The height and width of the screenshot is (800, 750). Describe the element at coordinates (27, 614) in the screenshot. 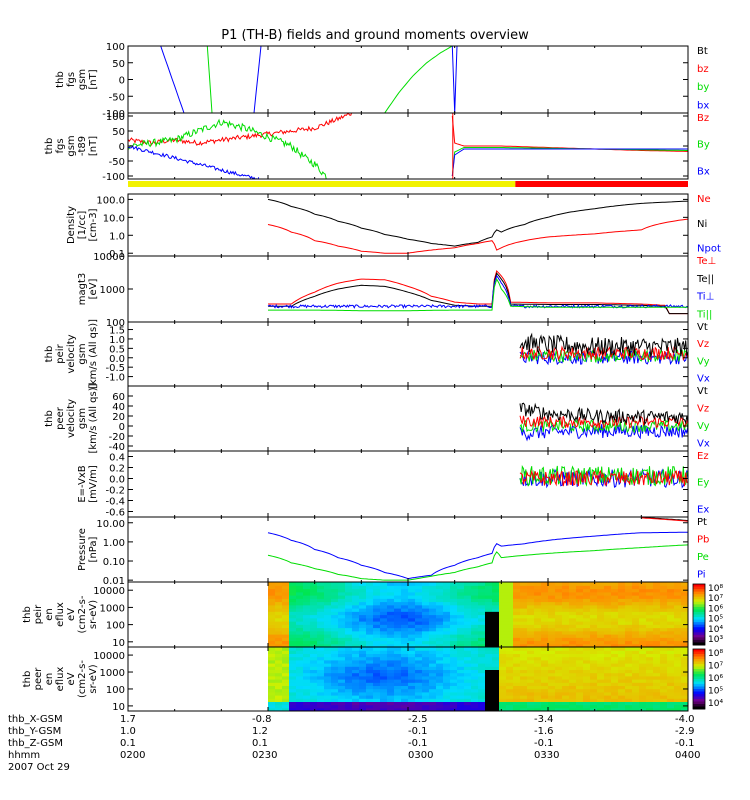

I see `y-axis-label: thb` at that location.